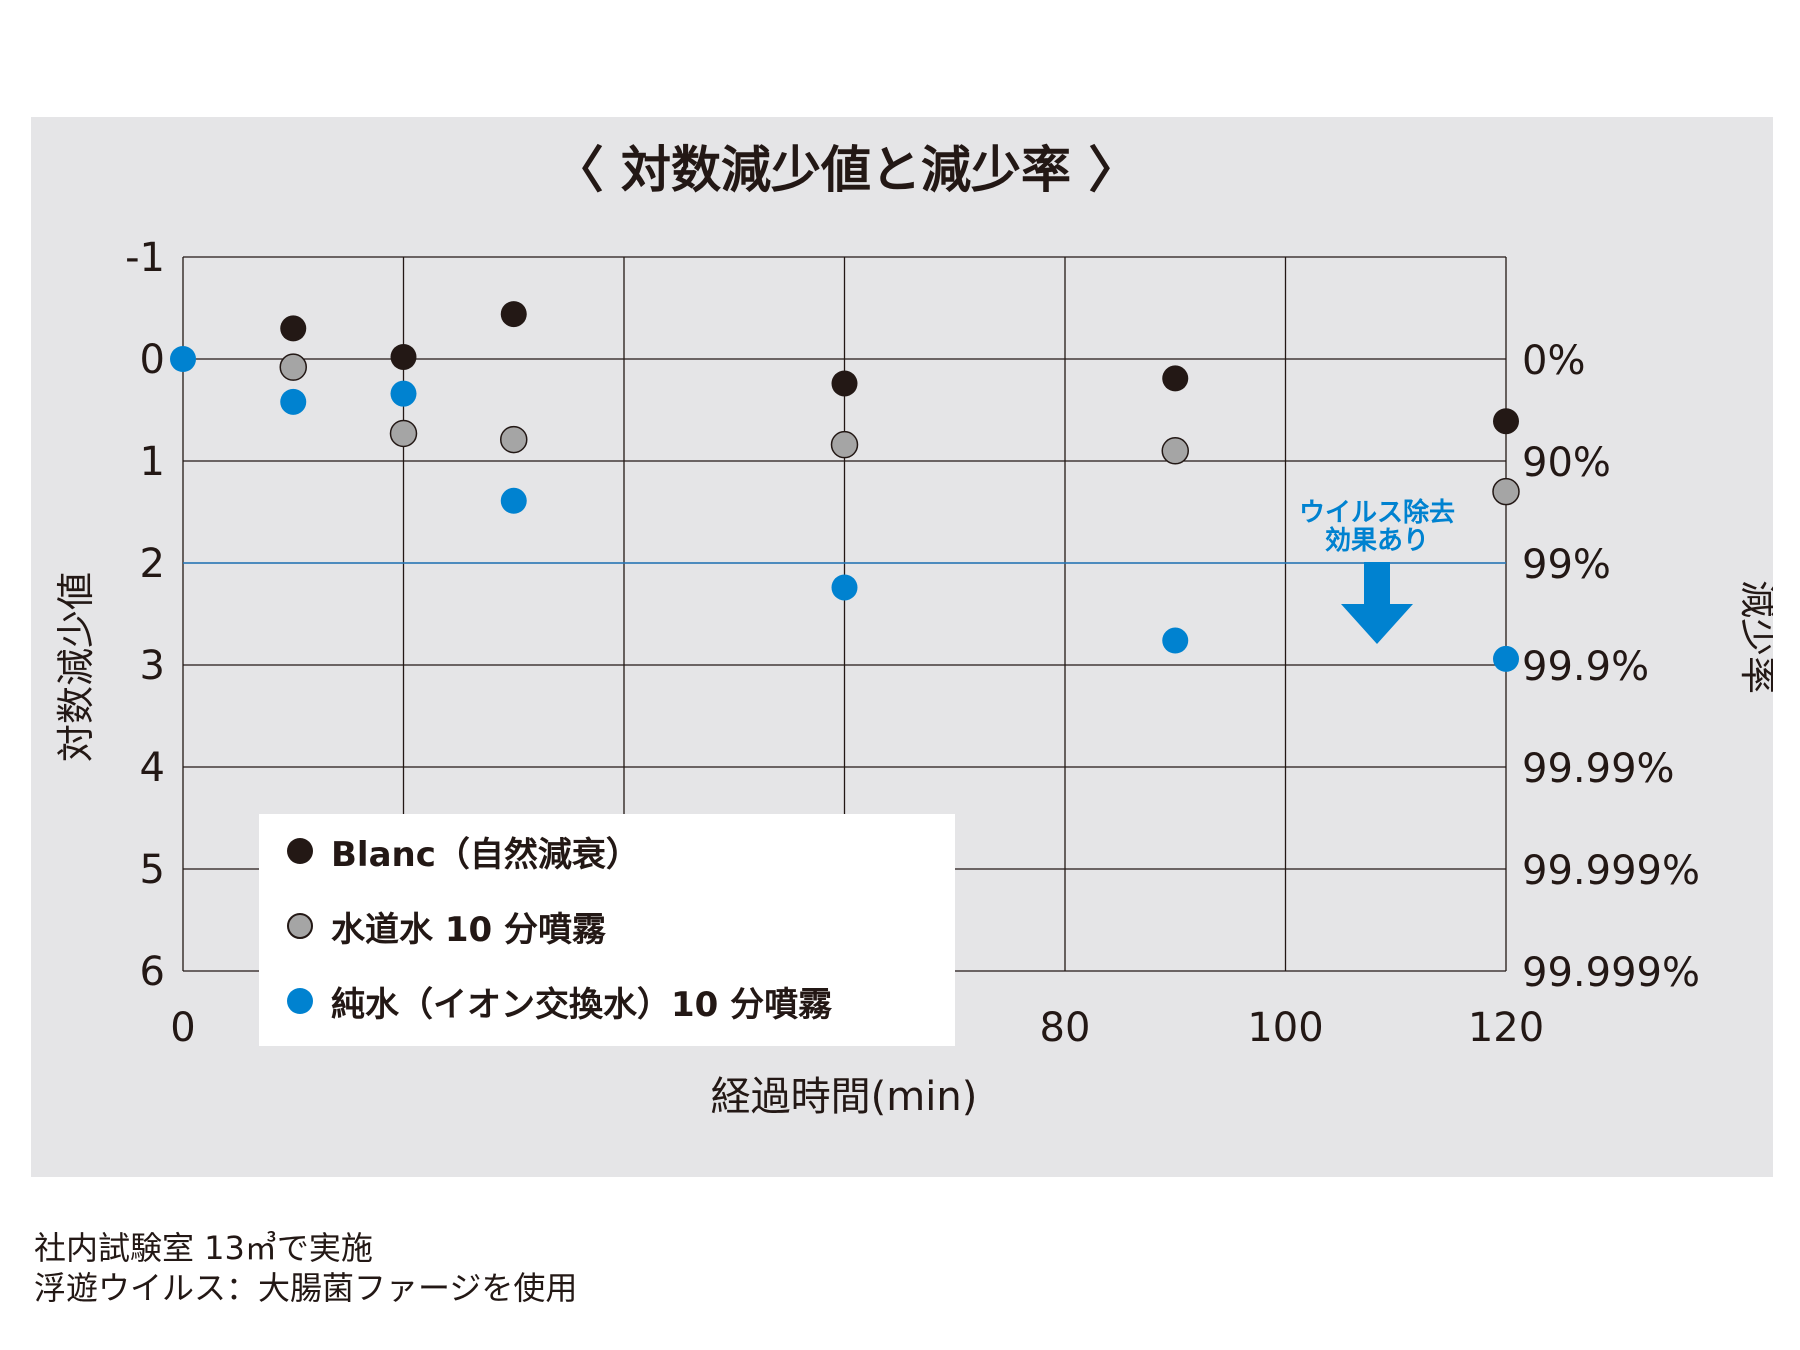 The image size is (1800, 1350). What do you see at coordinates (300, 851) in the screenshot?
I see `legend-marker-blanc` at bounding box center [300, 851].